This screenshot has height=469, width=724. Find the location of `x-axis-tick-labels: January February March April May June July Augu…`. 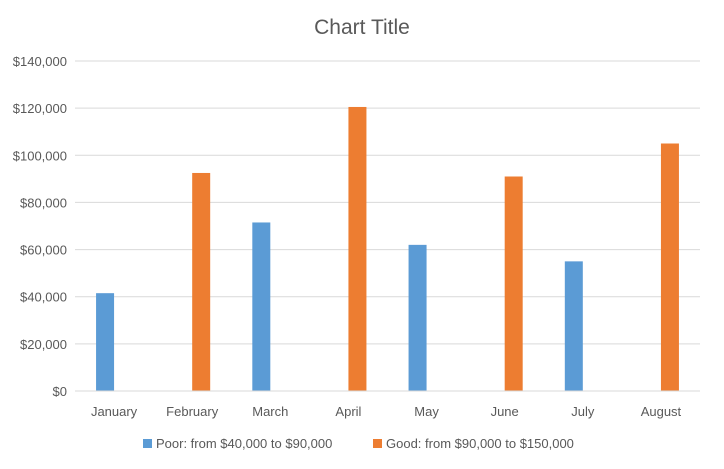

x-axis-tick-labels: January February March April May June July Augu… is located at coordinates (386, 411).